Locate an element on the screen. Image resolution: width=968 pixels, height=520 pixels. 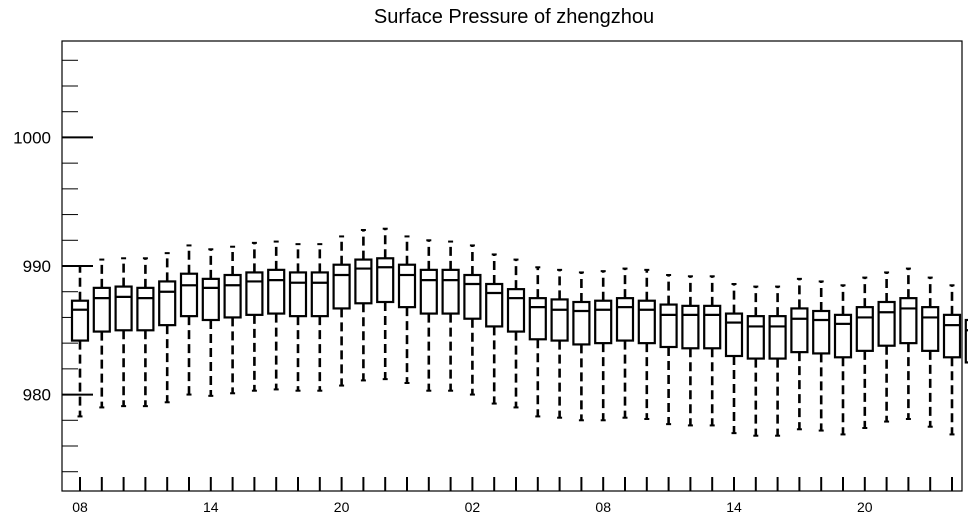
chart-title: Surface Pressure of zhengzhou is located at coordinates (514, 17).